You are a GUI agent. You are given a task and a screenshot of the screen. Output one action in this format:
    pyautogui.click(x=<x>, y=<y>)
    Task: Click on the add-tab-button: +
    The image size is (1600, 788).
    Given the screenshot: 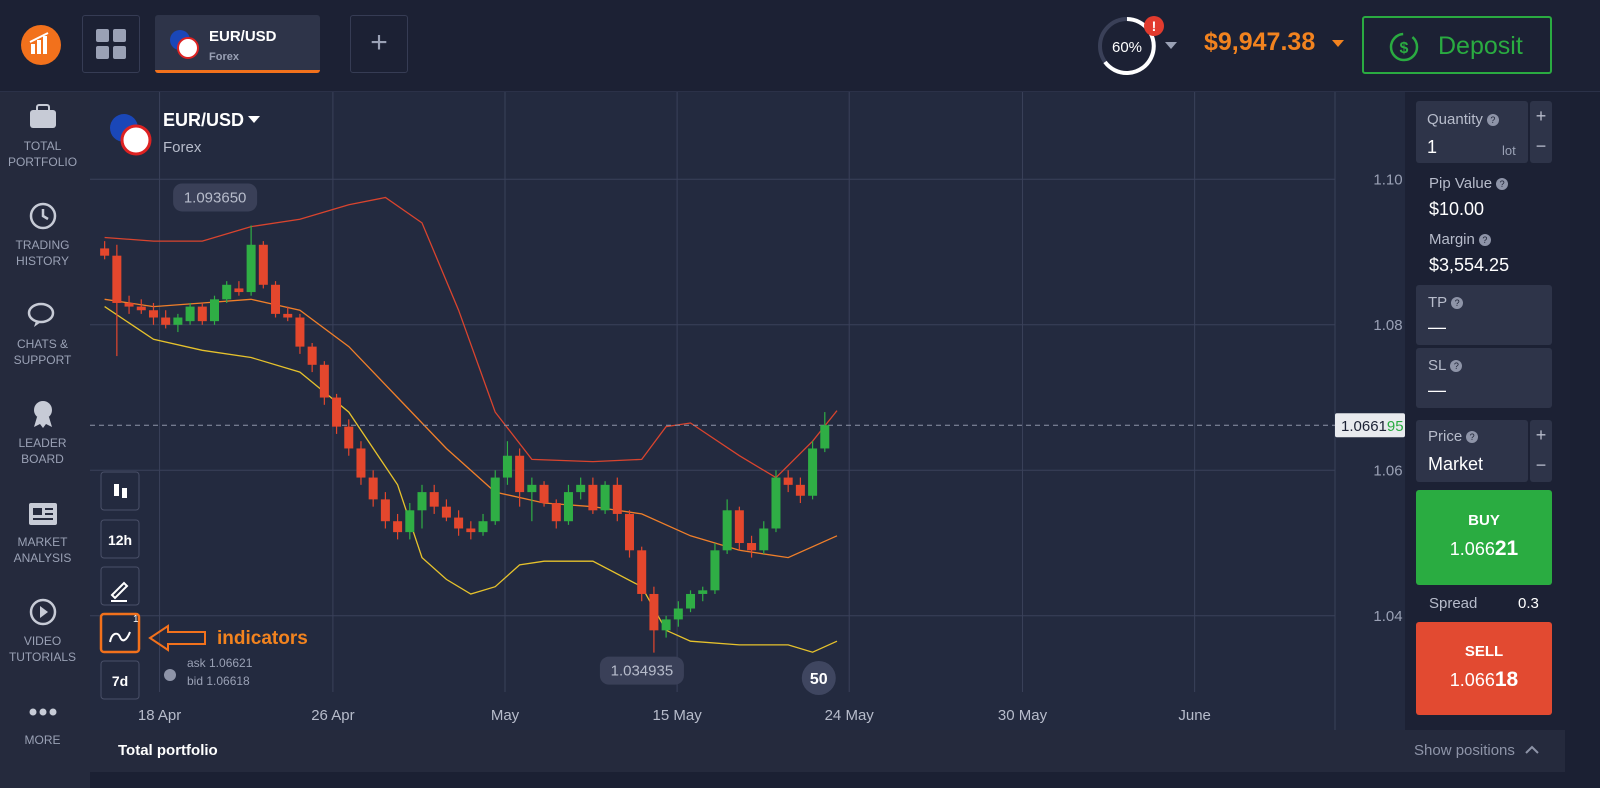 What is the action you would take?
    pyautogui.click(x=379, y=44)
    